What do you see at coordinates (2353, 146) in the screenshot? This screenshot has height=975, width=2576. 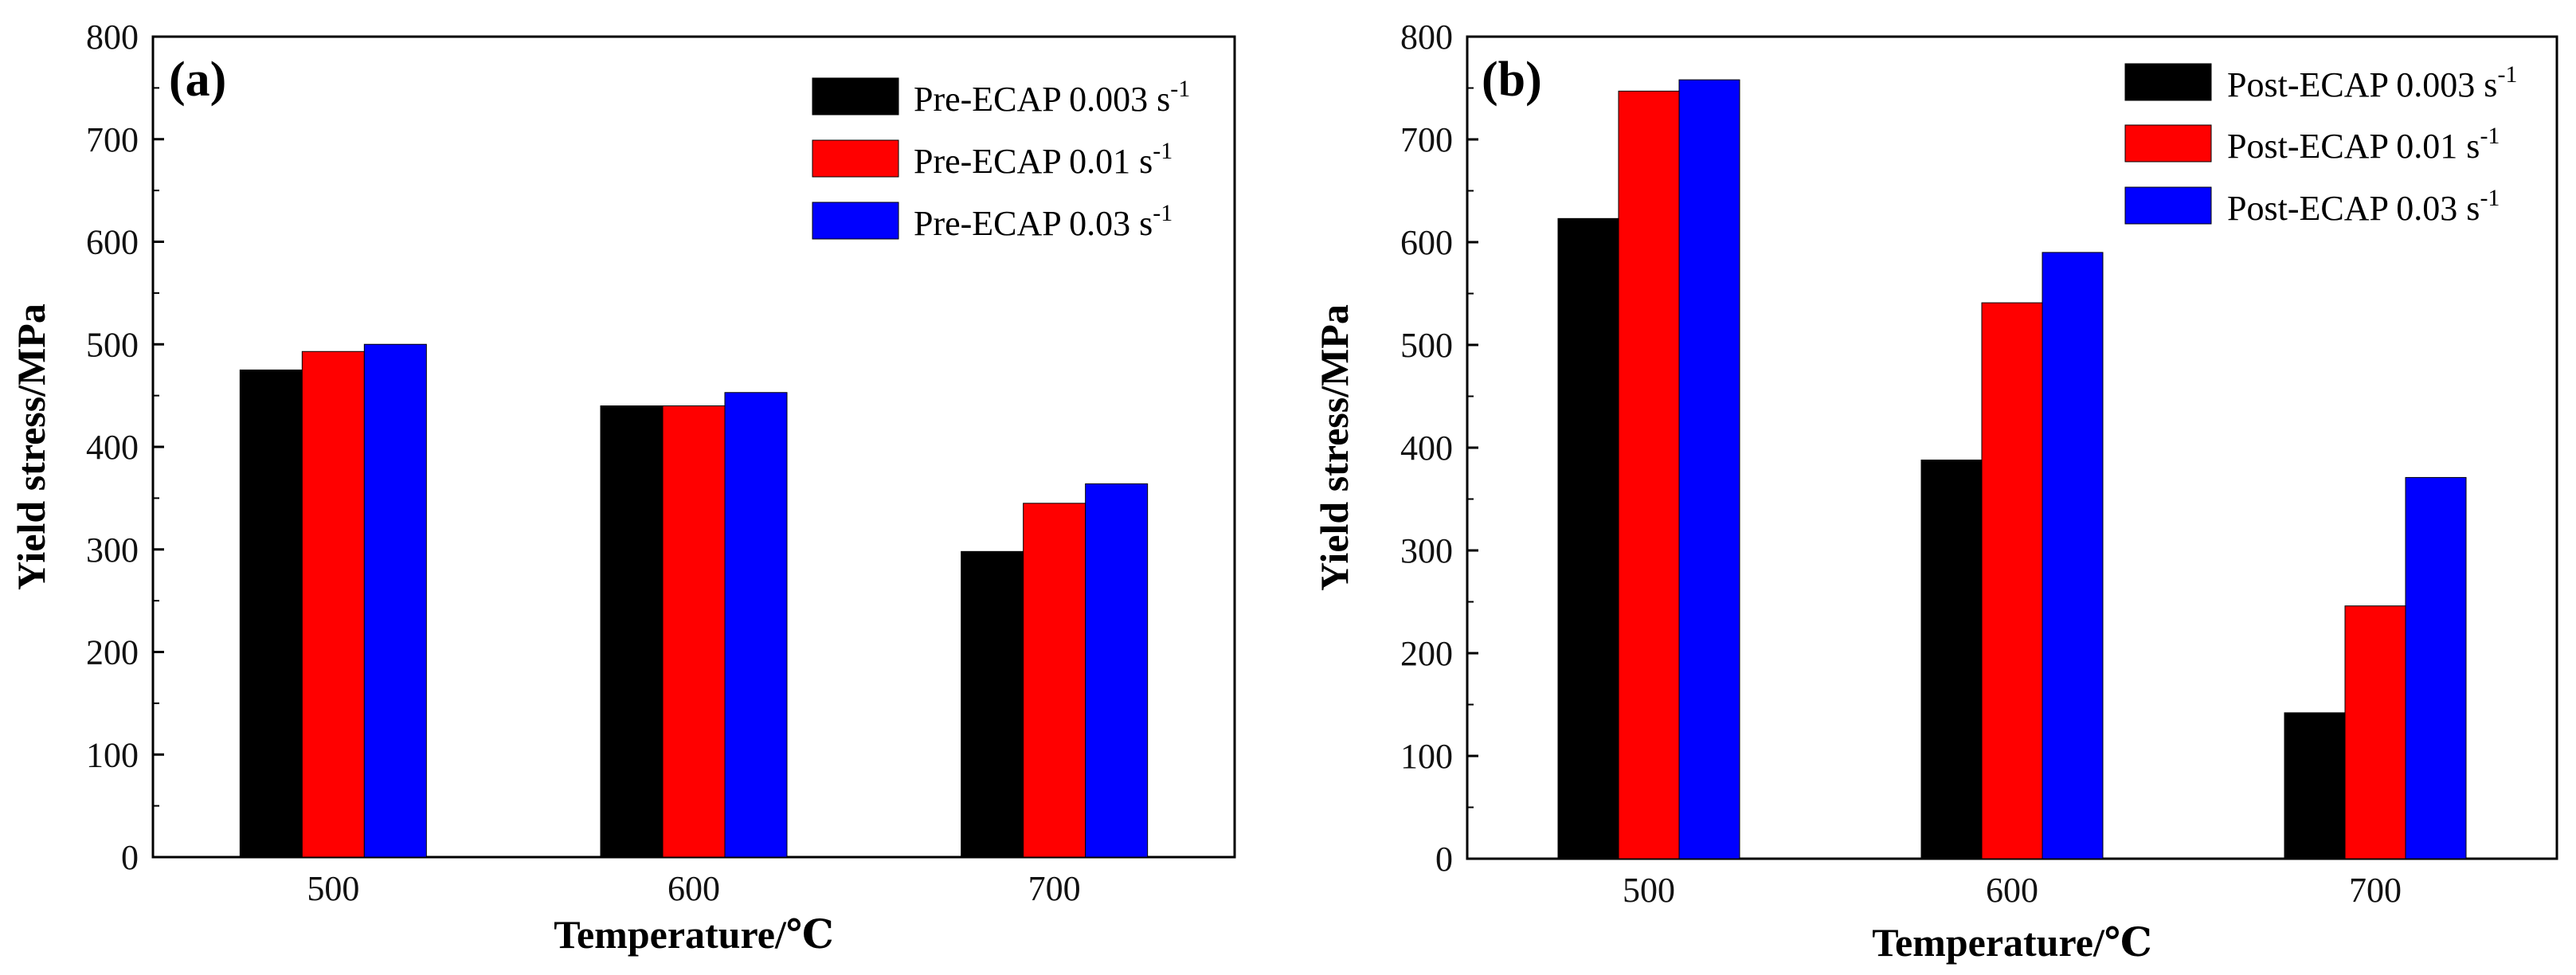 I see `legend-label-text: Post-ECAP 0.01 s` at bounding box center [2353, 146].